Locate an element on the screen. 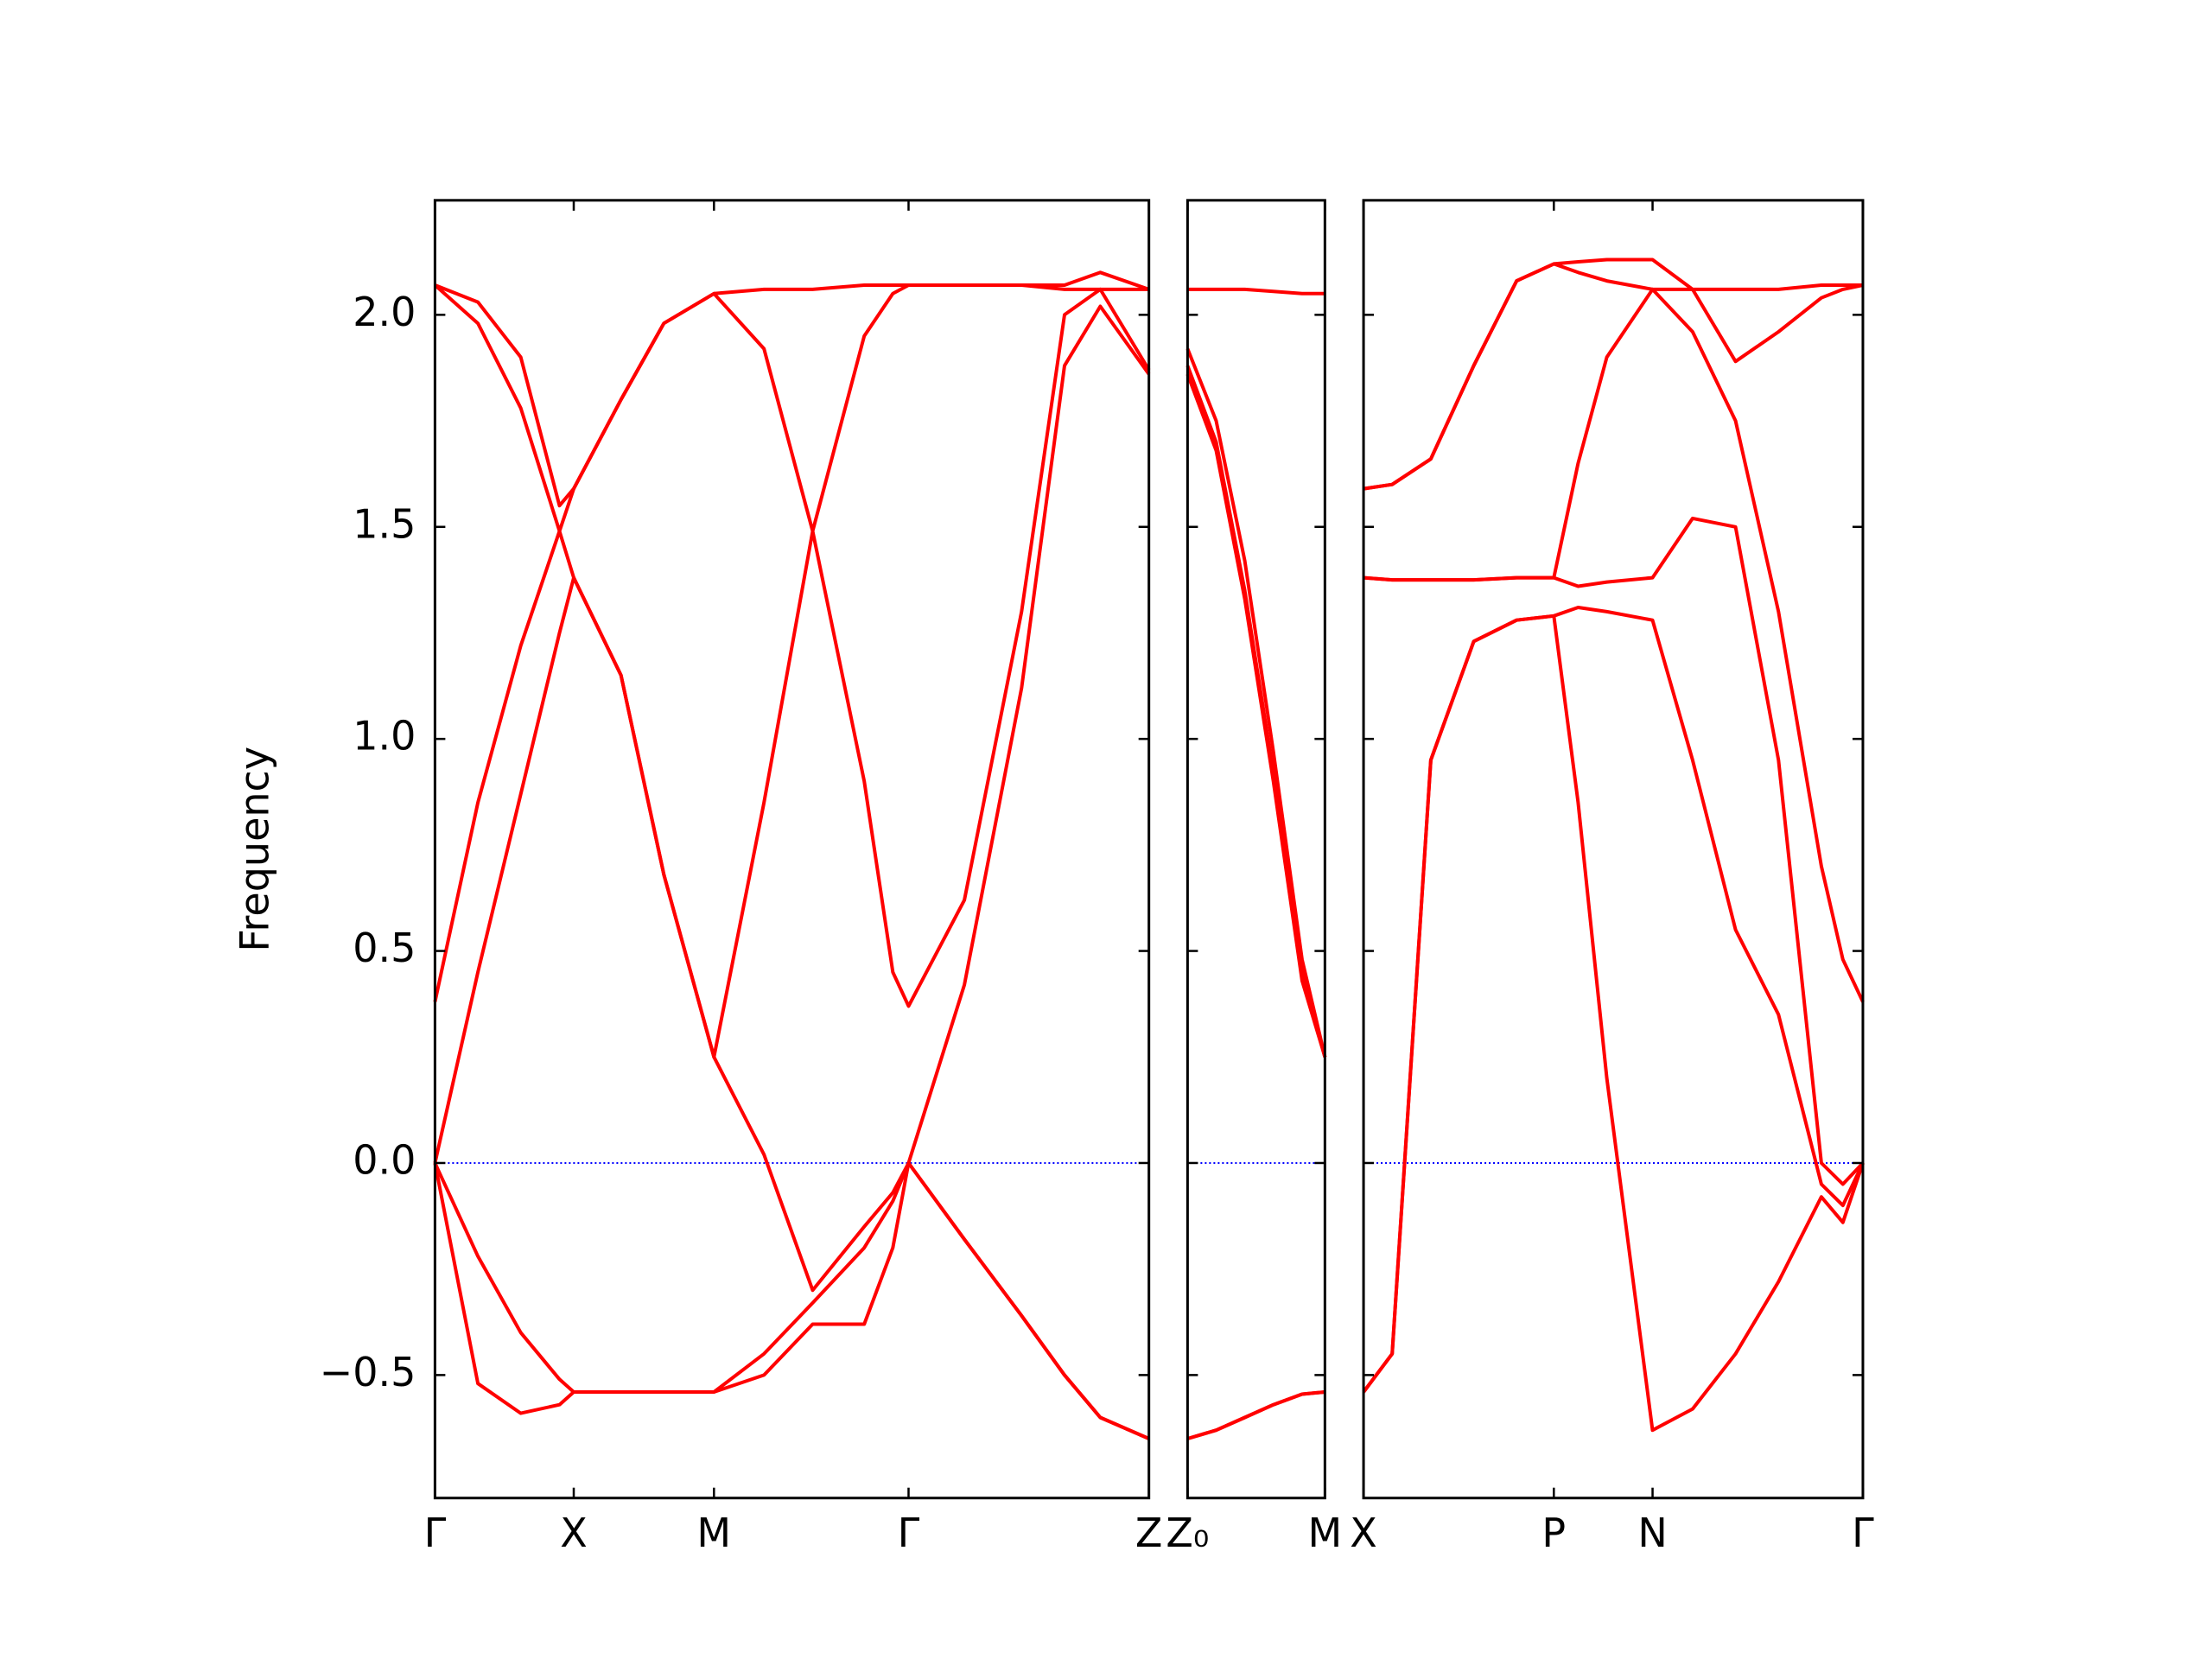 Image resolution: width=2212 pixels, height=1659 pixels. plot-frame is located at coordinates (1255, 849).